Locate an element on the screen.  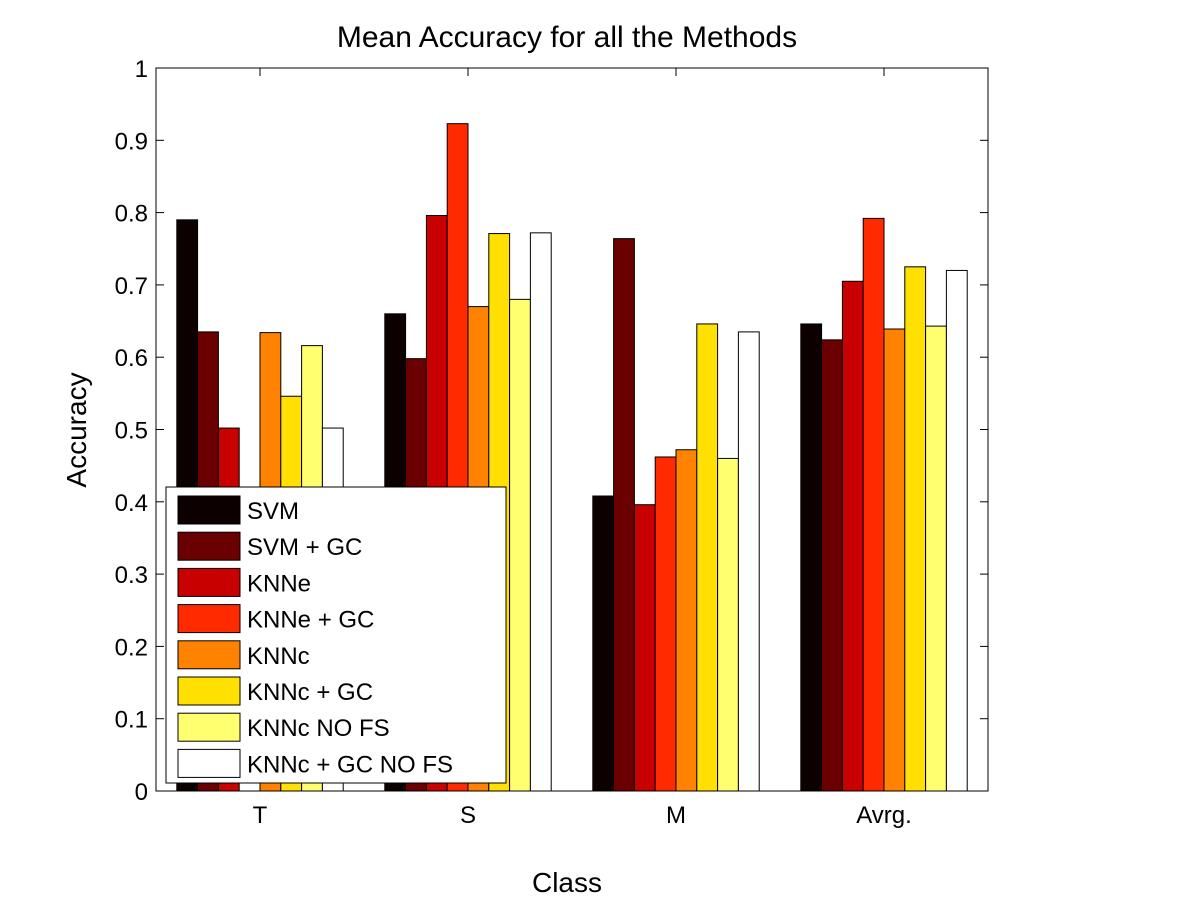
y-tick-label: 0.5 is located at coordinates (131, 431).